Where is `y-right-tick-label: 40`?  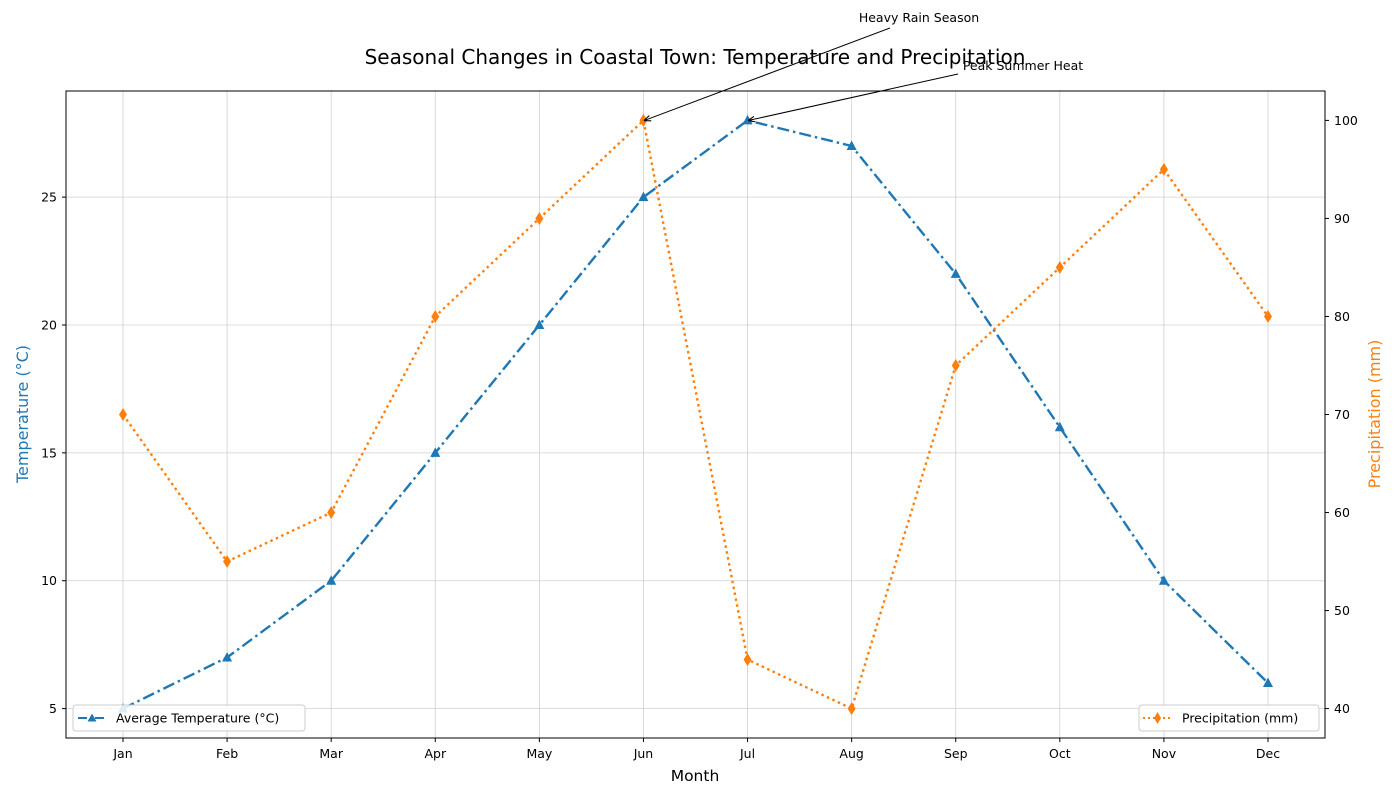 y-right-tick-label: 40 is located at coordinates (1342, 708).